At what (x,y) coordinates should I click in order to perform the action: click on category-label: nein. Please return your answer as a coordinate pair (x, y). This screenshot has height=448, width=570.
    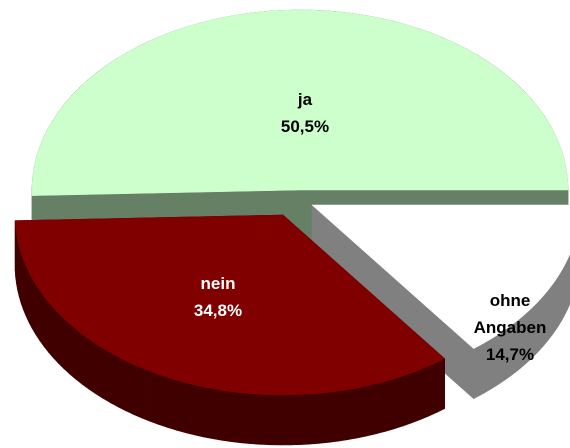
    Looking at the image, I should click on (218, 283).